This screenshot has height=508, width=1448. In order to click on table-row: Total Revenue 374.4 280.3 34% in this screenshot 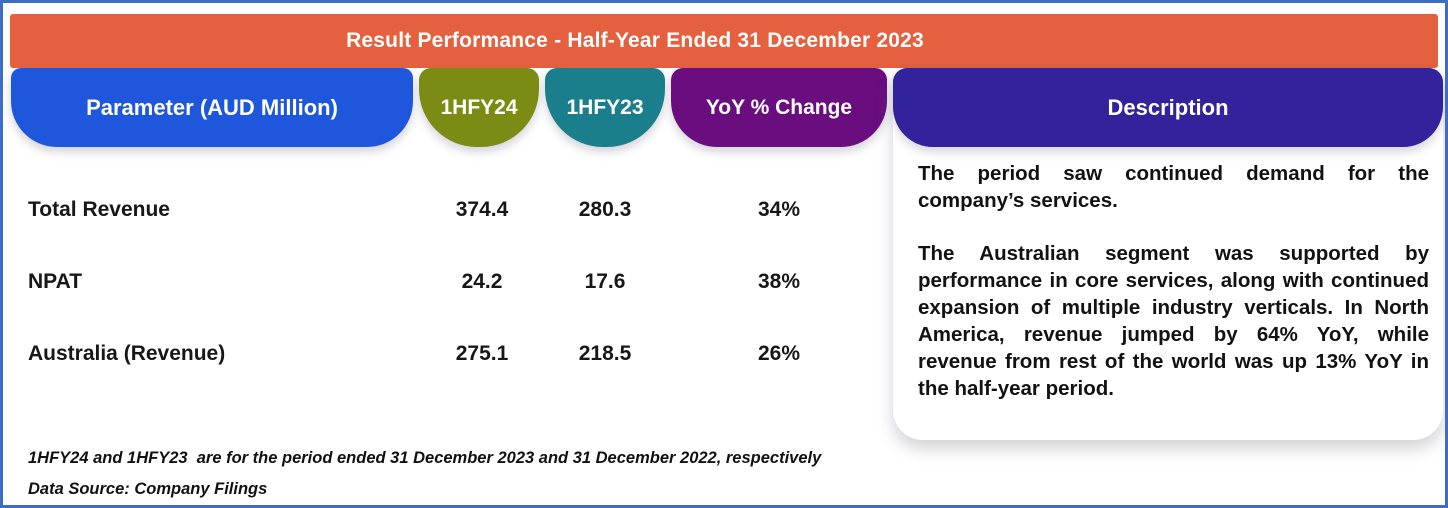, I will do `click(445, 210)`.